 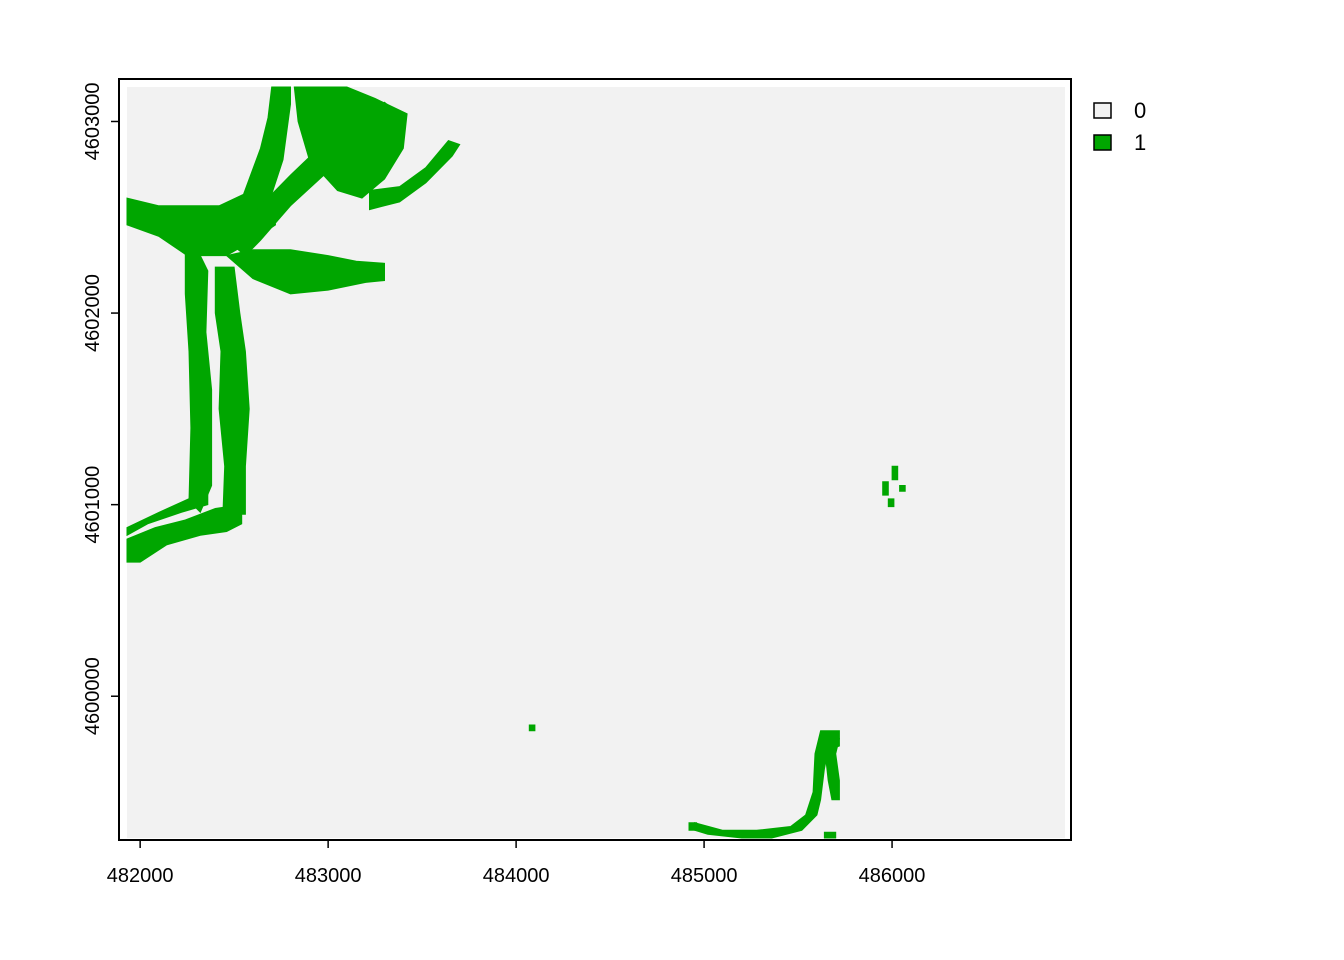 What do you see at coordinates (516, 863) in the screenshot?
I see `x-axis: 482000 483000 484000 485000 486000` at bounding box center [516, 863].